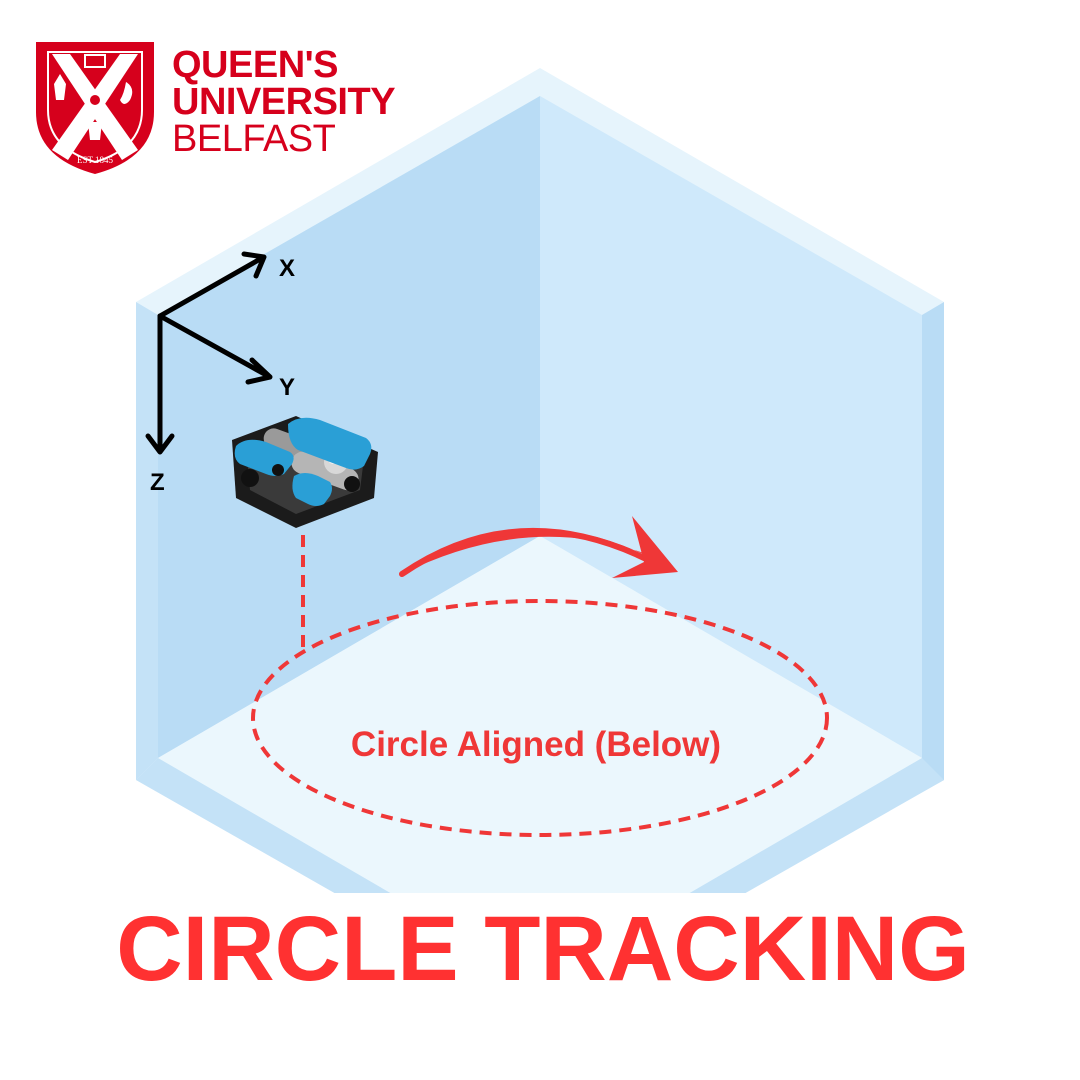  Describe the element at coordinates (211, 287) in the screenshot. I see `x-axis-line` at that location.